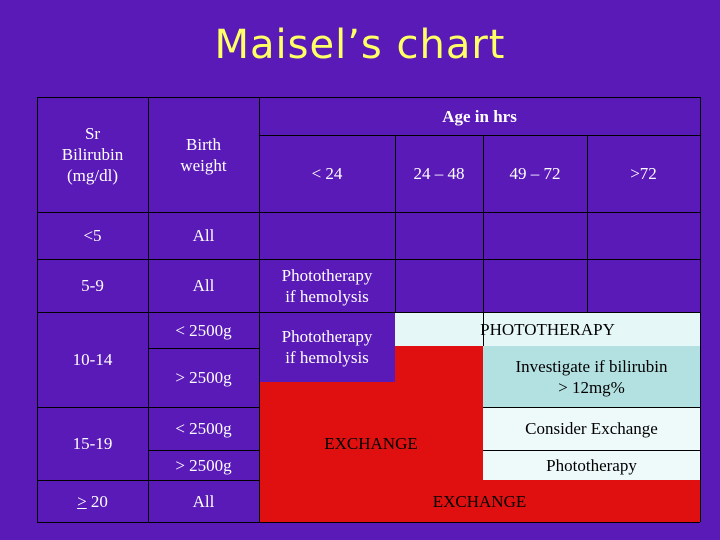 This screenshot has height=540, width=720. What do you see at coordinates (203, 330) in the screenshot?
I see `row3-weight-lt2500: < 2500g` at bounding box center [203, 330].